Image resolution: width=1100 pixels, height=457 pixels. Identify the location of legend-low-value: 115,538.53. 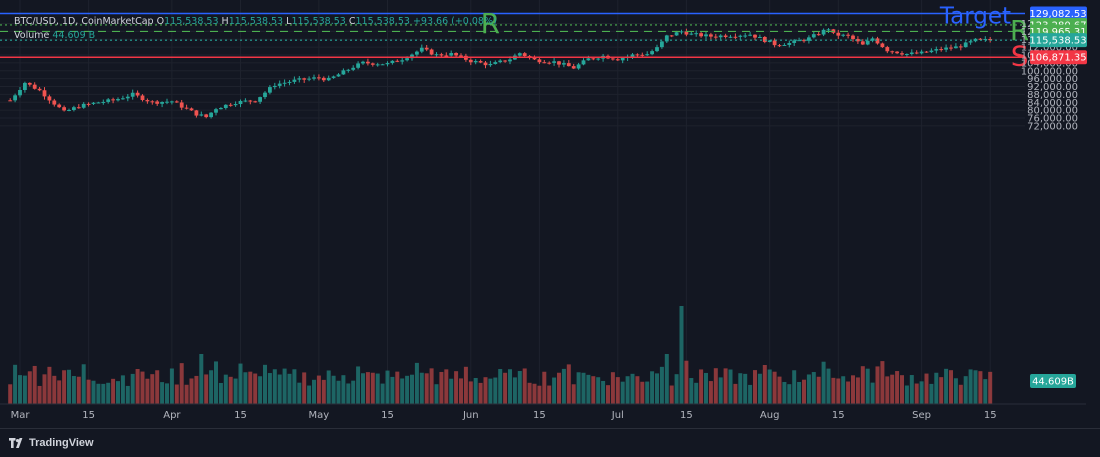
(318, 21).